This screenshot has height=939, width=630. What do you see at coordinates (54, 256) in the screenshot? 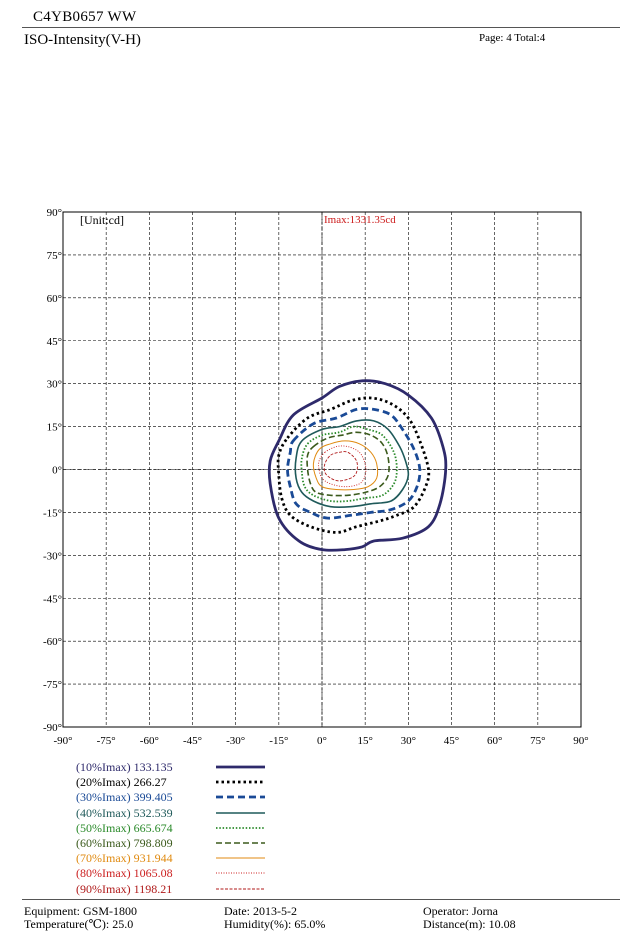
I see `y-tick-label: 75°` at bounding box center [54, 256].